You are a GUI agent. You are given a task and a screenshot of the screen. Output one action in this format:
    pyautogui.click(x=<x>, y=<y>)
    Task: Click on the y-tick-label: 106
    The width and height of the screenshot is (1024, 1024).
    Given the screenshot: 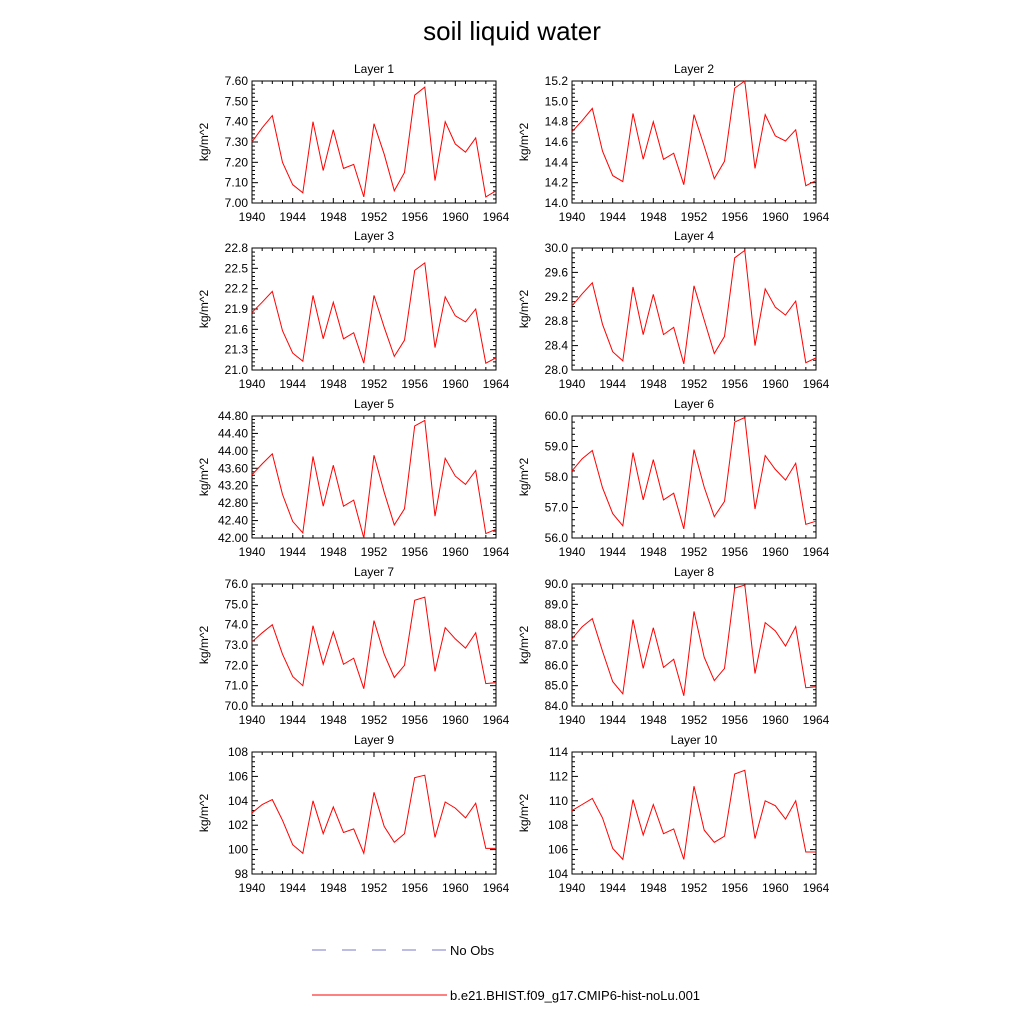 What is the action you would take?
    pyautogui.click(x=558, y=850)
    